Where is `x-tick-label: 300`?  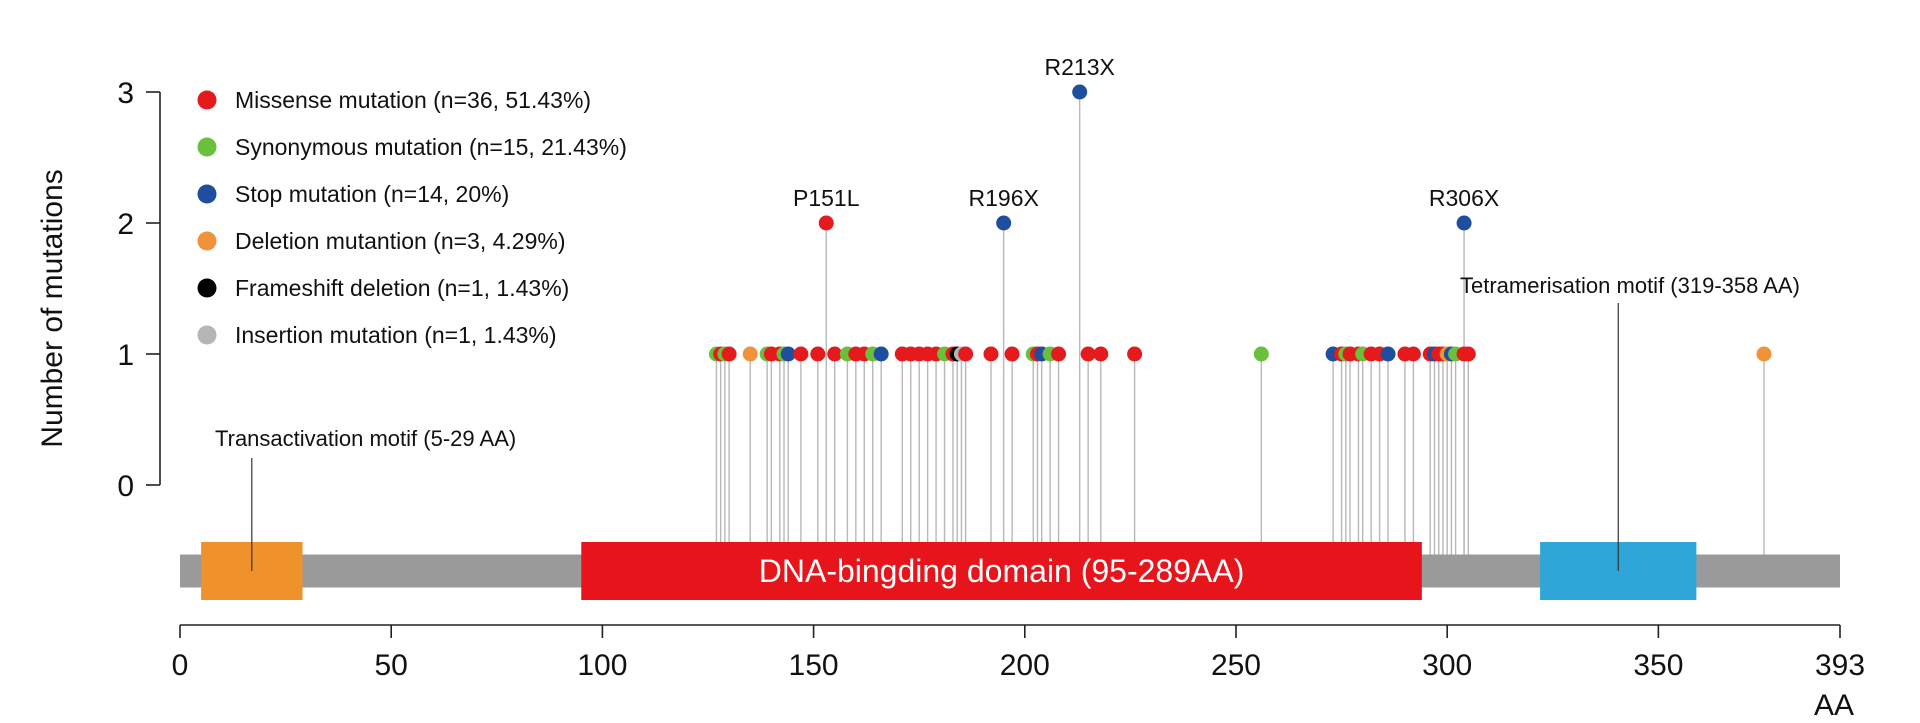 x-tick-label: 300 is located at coordinates (1447, 665).